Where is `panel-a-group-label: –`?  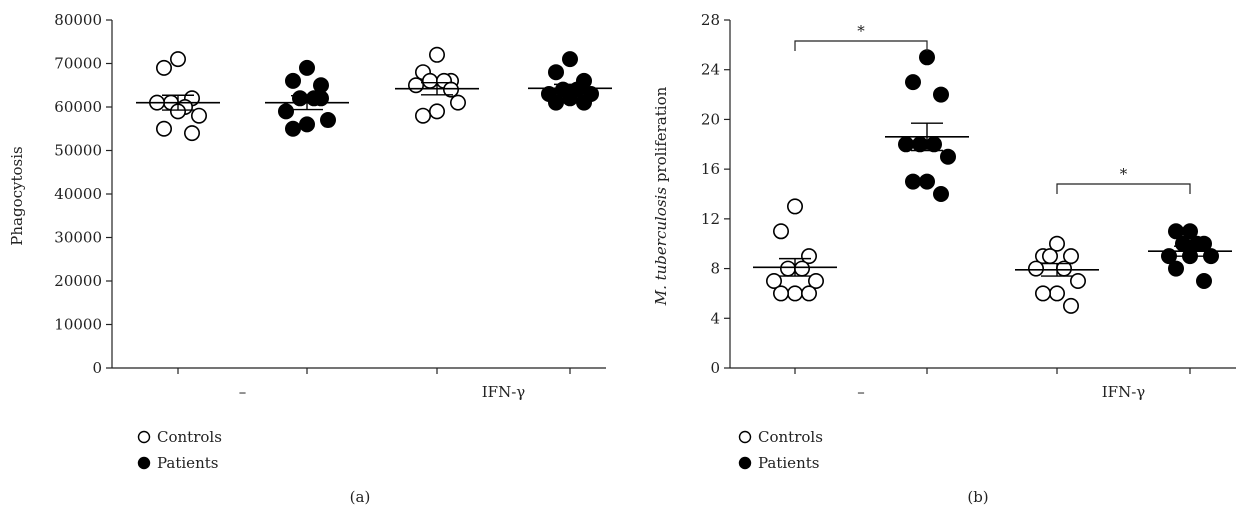 panel-a-group-label: – is located at coordinates (243, 392).